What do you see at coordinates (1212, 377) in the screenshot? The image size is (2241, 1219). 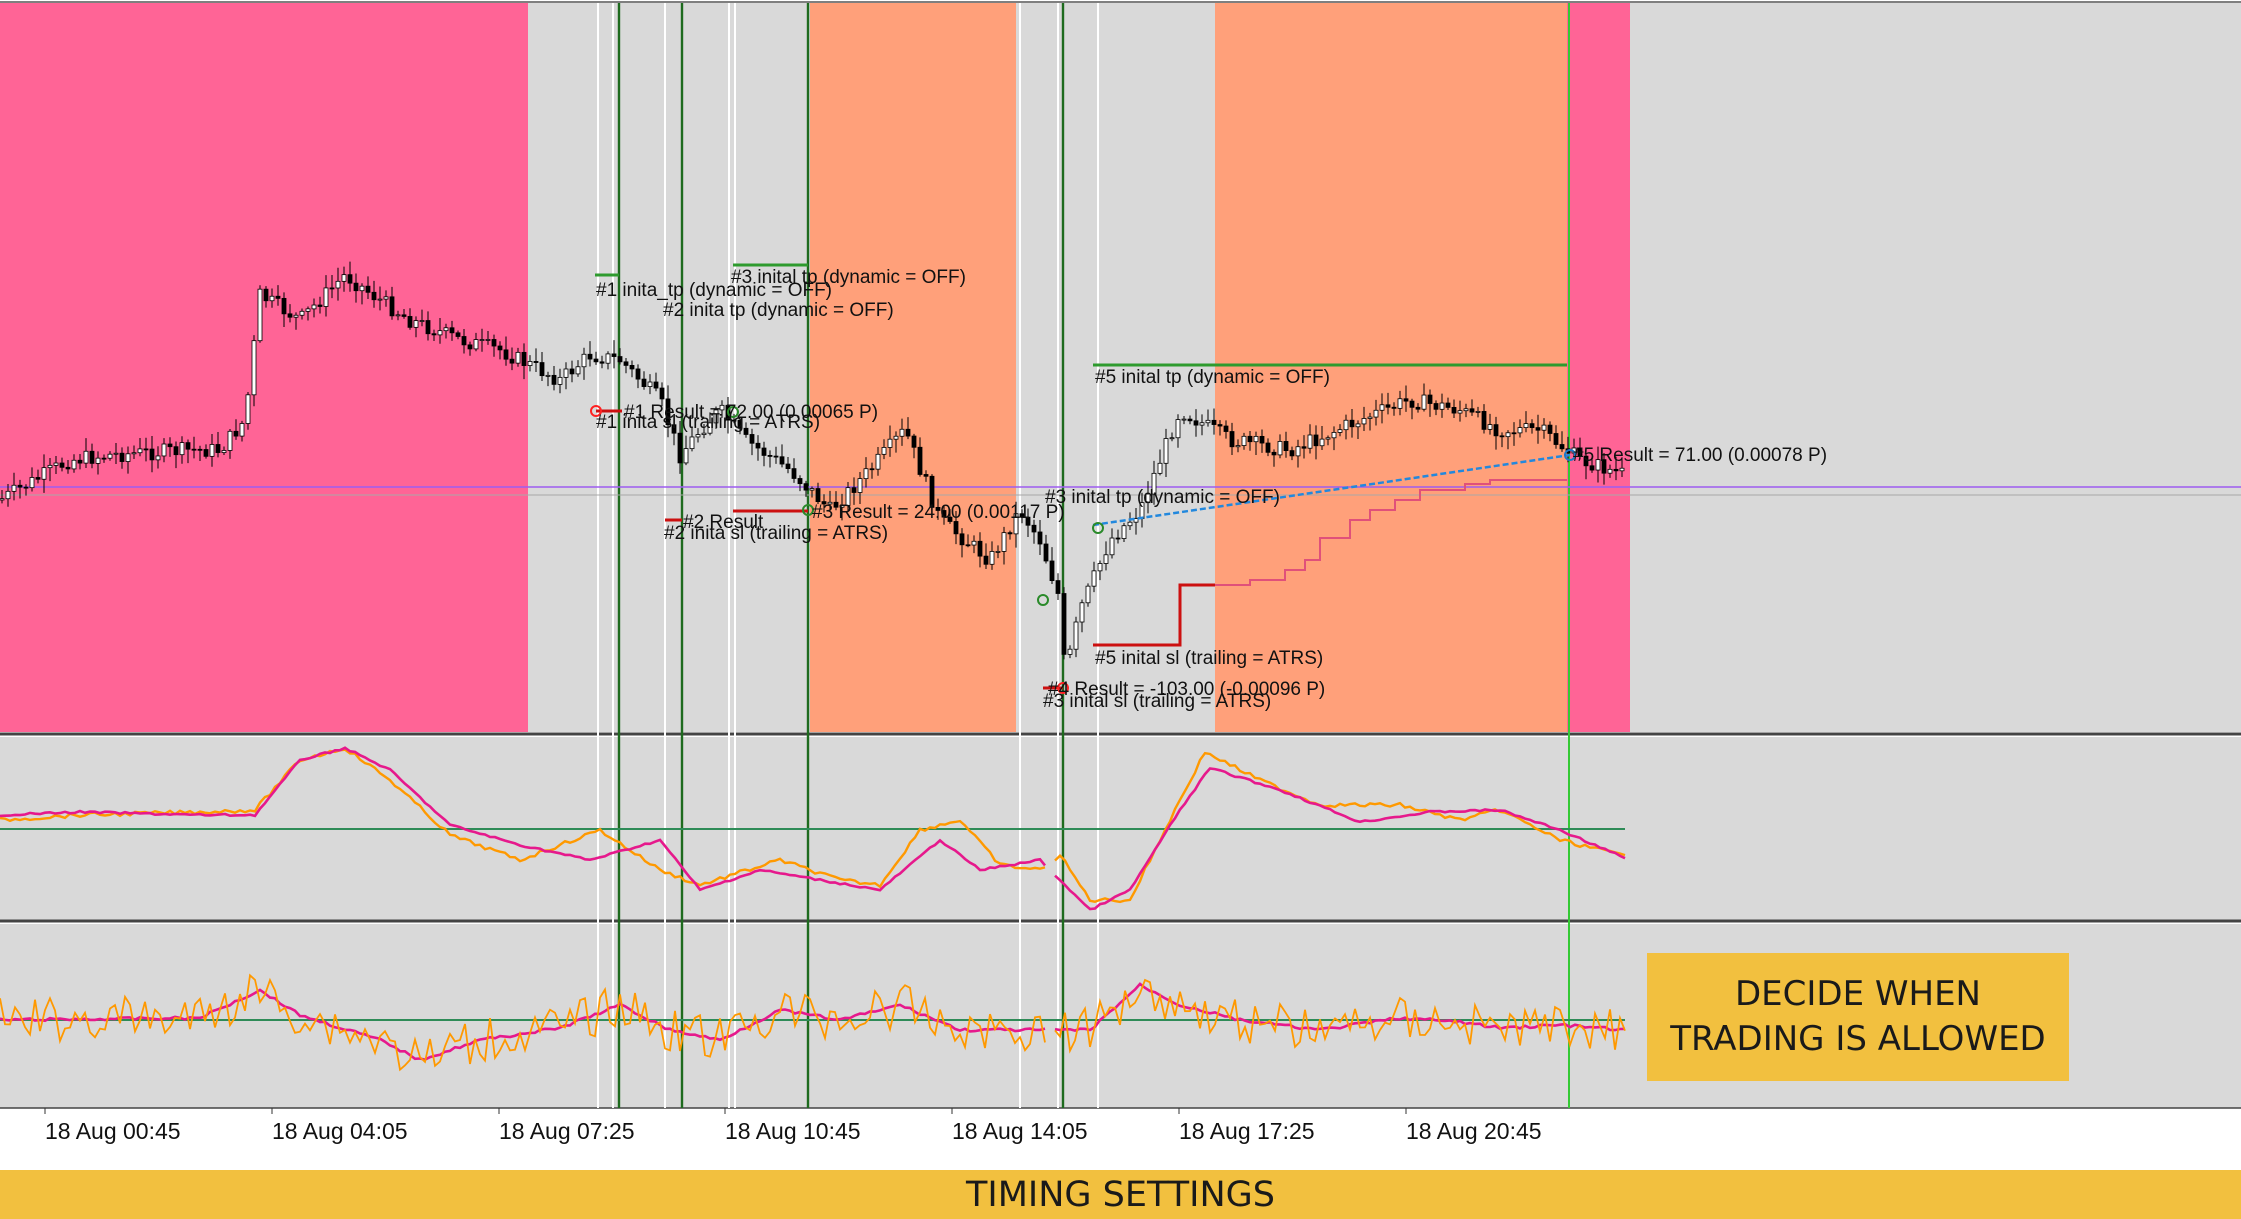 I see `trade-annotation-label: #5 inital tp (dynamic = OFF)` at bounding box center [1212, 377].